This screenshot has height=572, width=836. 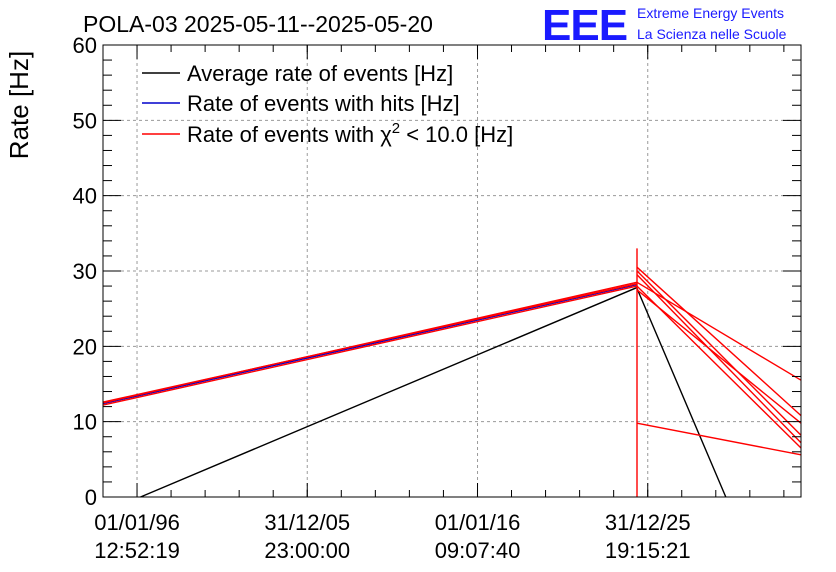 I want to click on x-tick-label-time: 23:00:00, so click(x=307, y=550).